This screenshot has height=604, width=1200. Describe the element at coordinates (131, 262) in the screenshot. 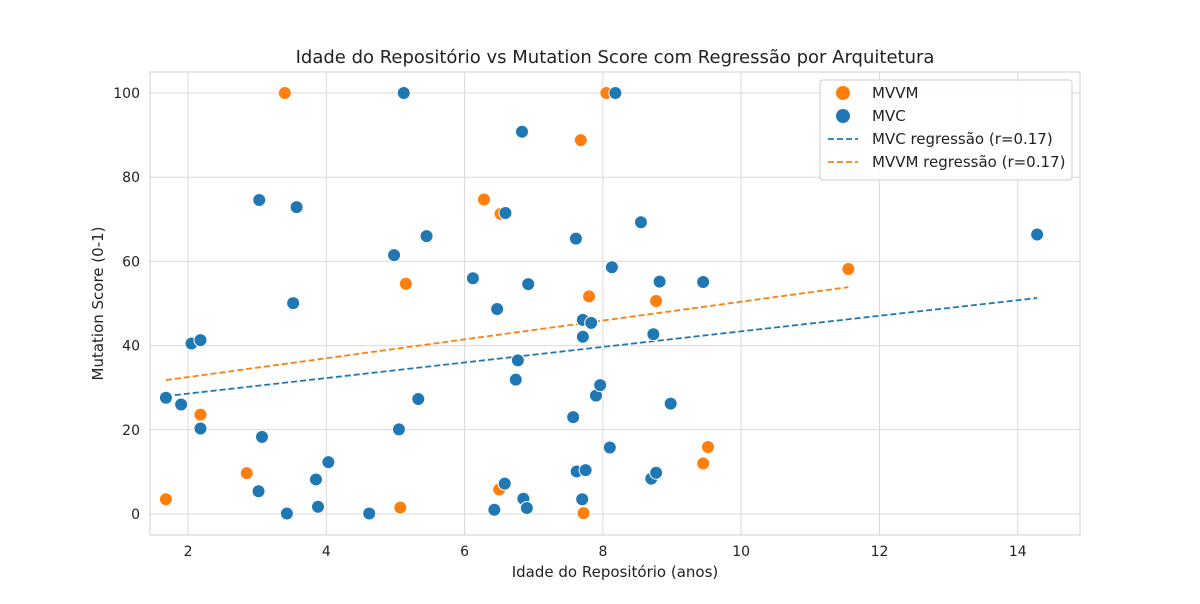

I see `y-tick-label: 60` at that location.